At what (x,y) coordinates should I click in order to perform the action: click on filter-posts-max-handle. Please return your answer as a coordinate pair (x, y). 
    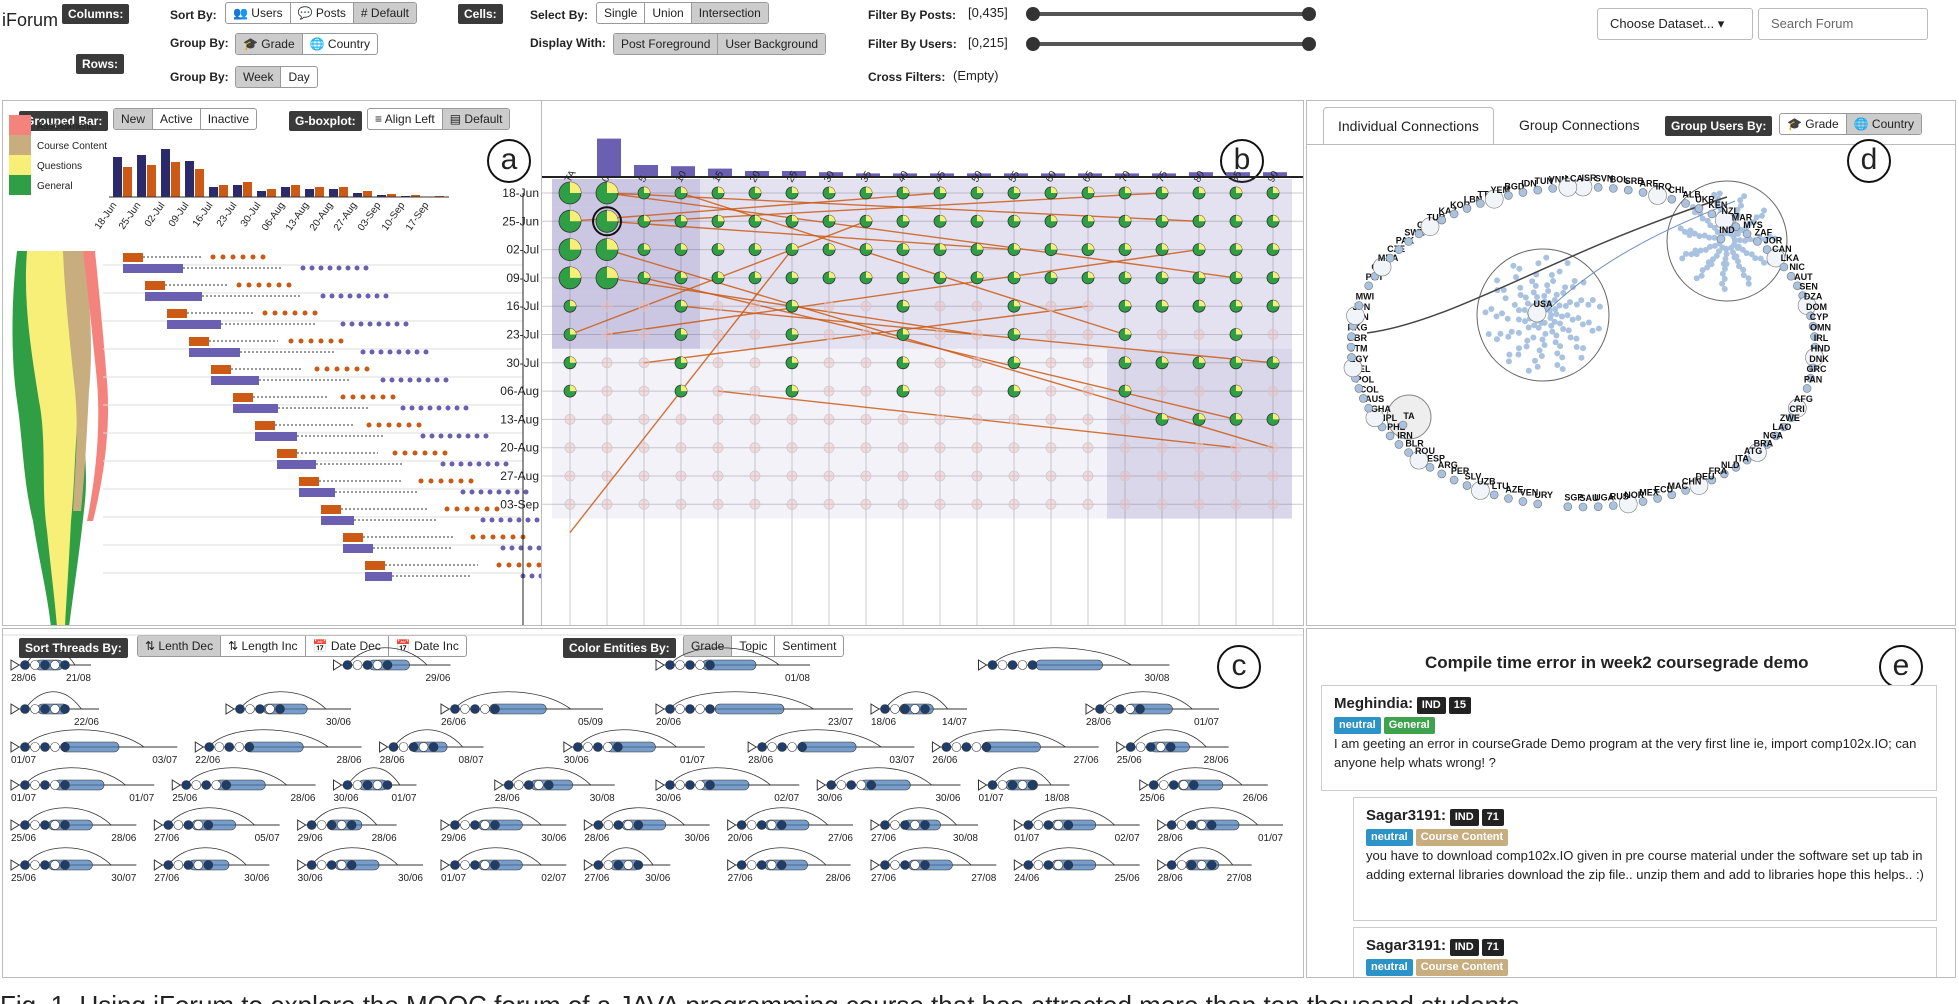
    Looking at the image, I should click on (1309, 14).